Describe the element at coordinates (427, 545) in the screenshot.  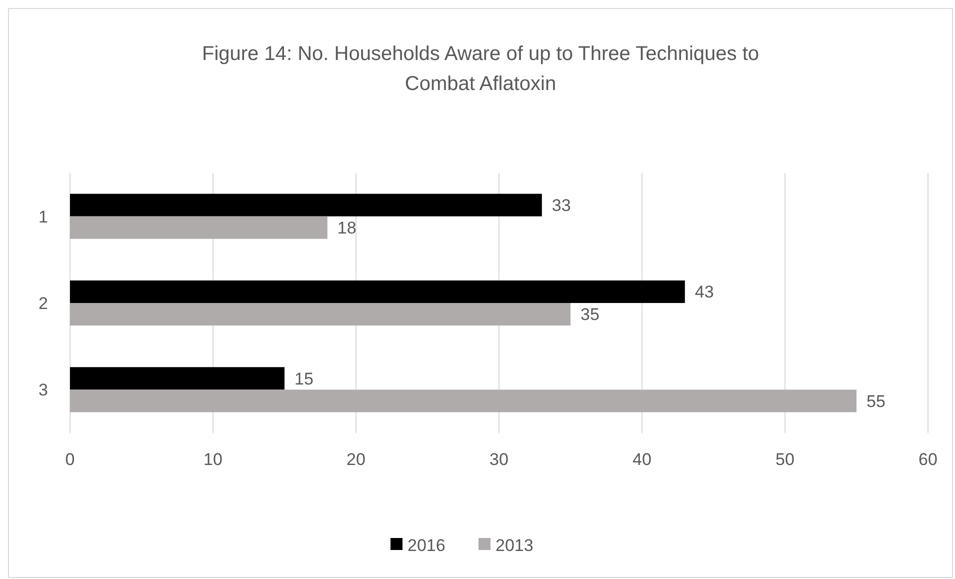
I see `legend-label: 2016` at that location.